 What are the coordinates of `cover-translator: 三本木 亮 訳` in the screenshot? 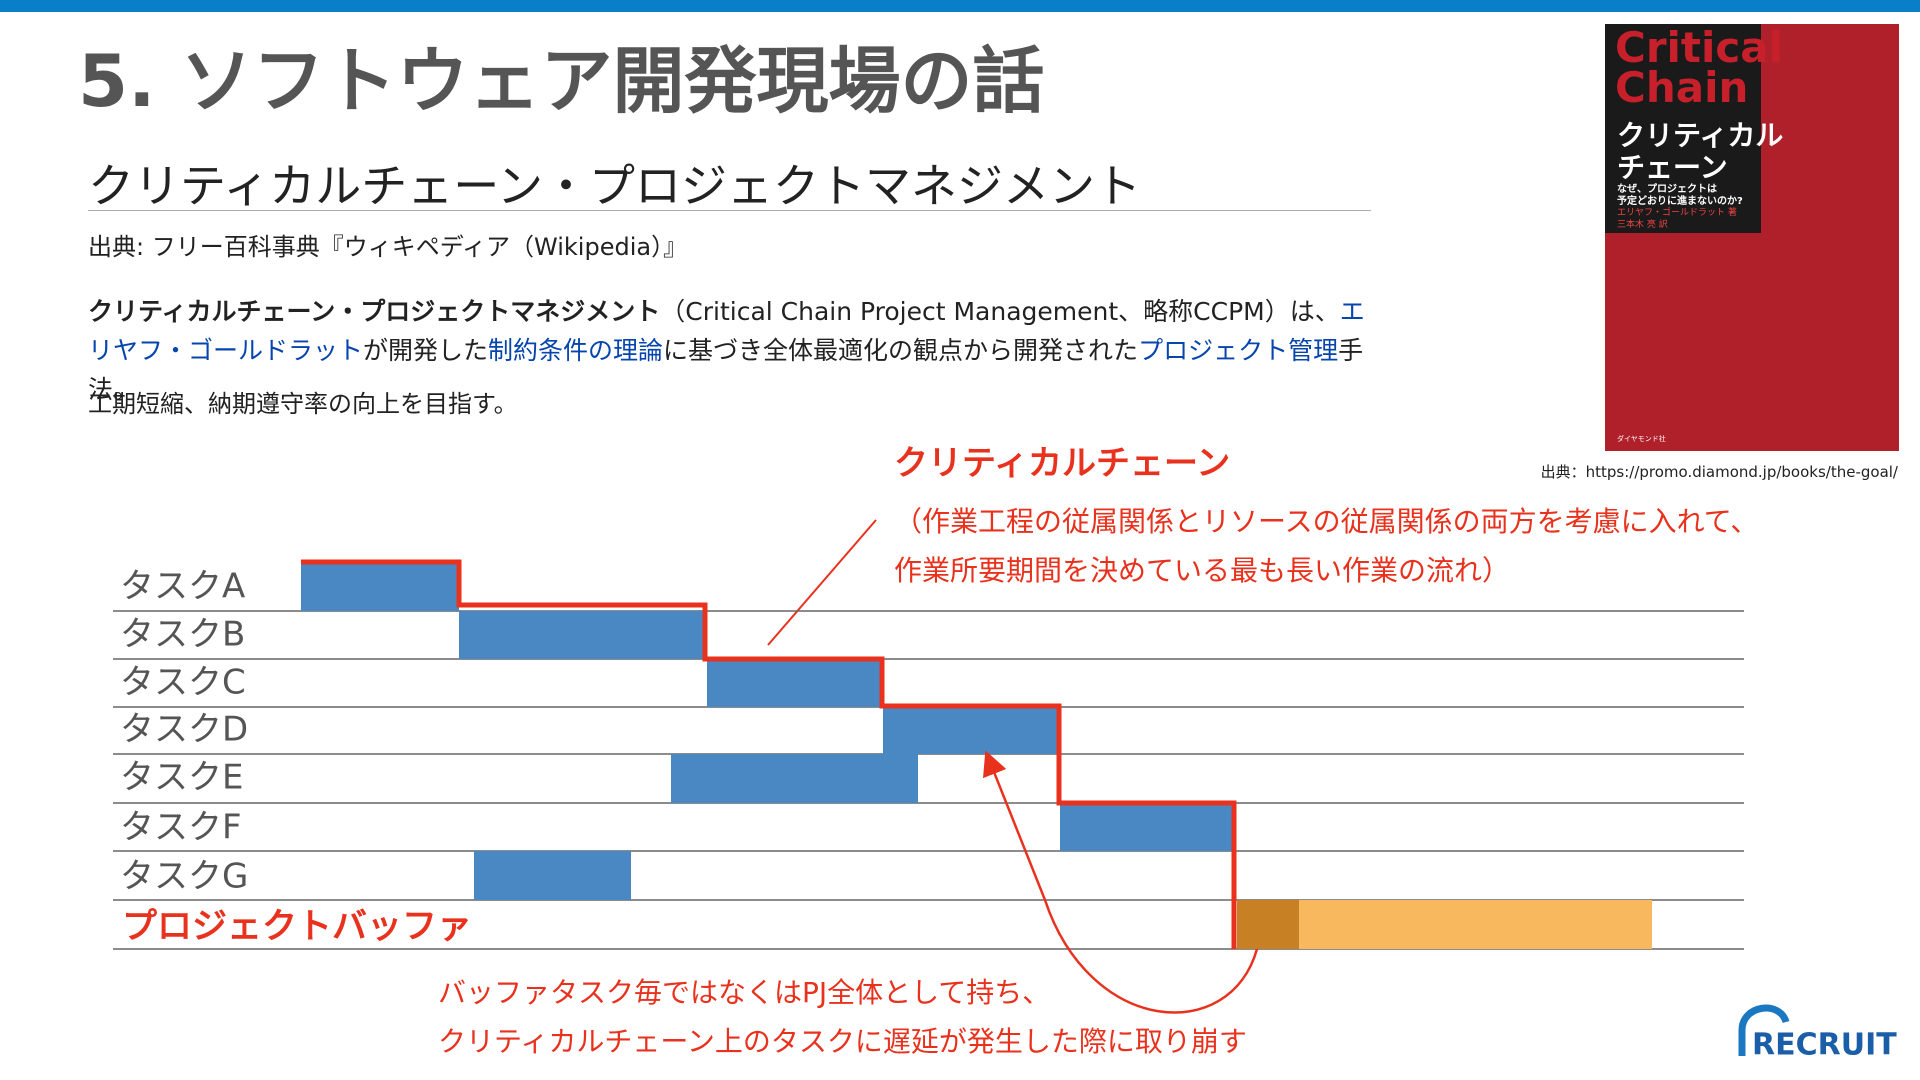 It's located at (1642, 225).